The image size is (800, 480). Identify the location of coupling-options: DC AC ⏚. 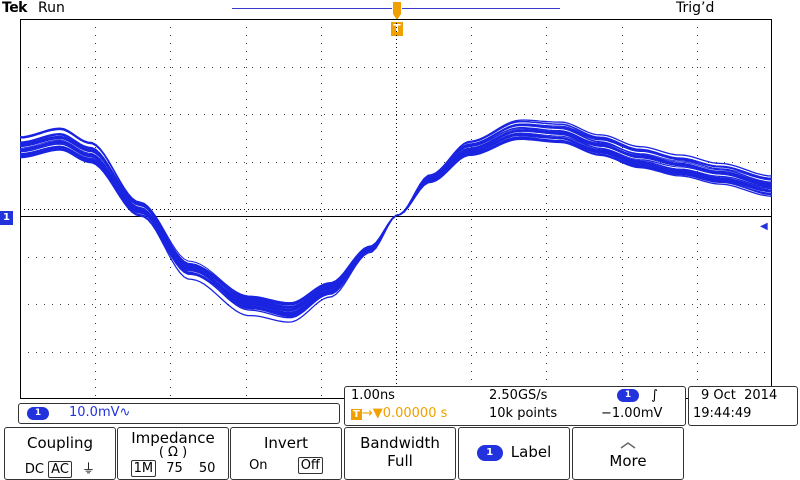
(60, 468).